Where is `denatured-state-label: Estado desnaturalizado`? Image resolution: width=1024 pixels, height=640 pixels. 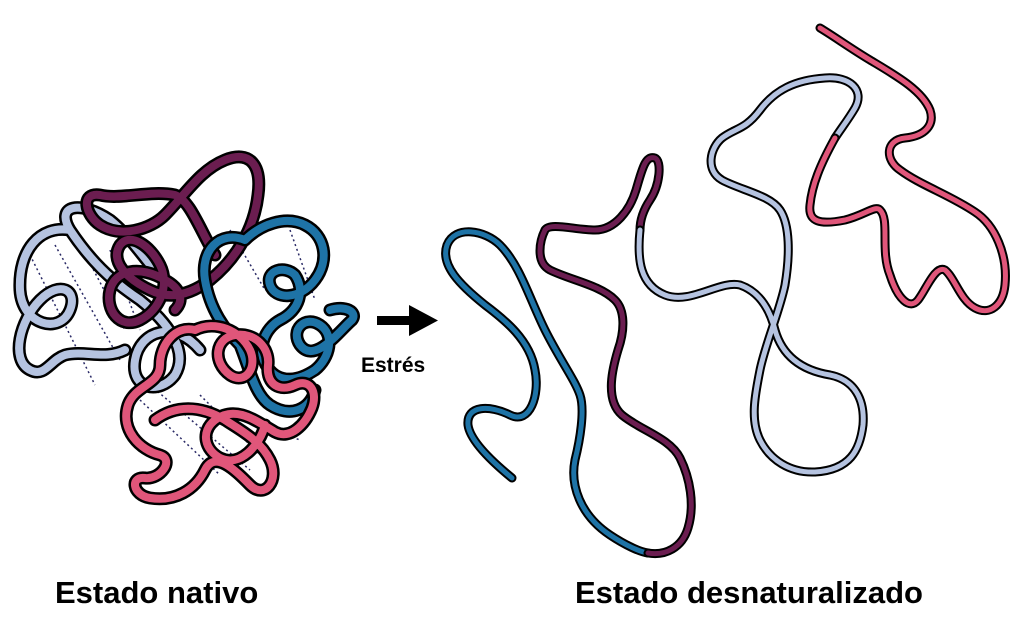
denatured-state-label: Estado desnaturalizado is located at coordinates (749, 592).